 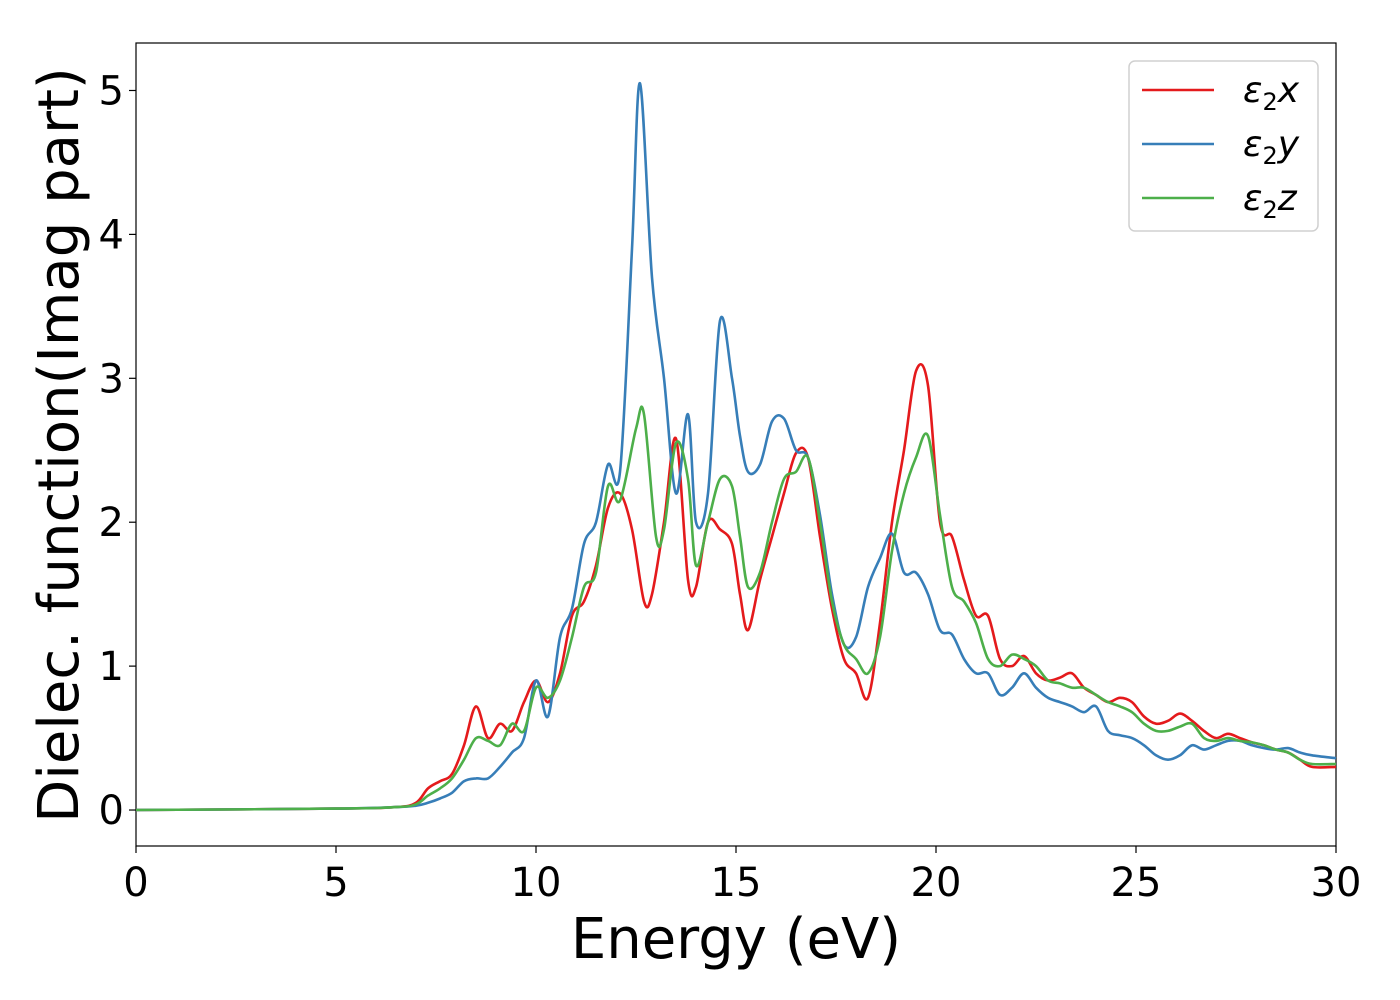 I want to click on x-tick-label: 15, so click(x=736, y=883).